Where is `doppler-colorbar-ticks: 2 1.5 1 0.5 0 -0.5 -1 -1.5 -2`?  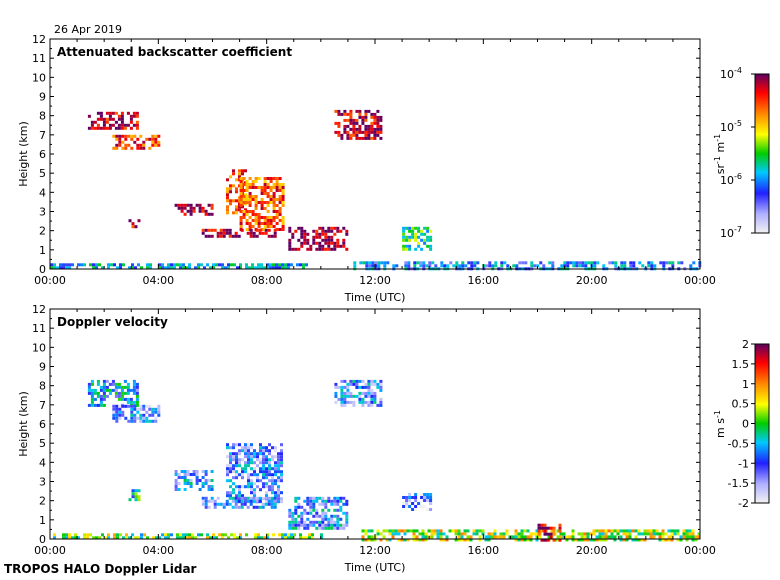
doppler-colorbar-ticks: 2 1.5 1 0.5 0 -0.5 -1 -1.5 -2 is located at coordinates (741, 424).